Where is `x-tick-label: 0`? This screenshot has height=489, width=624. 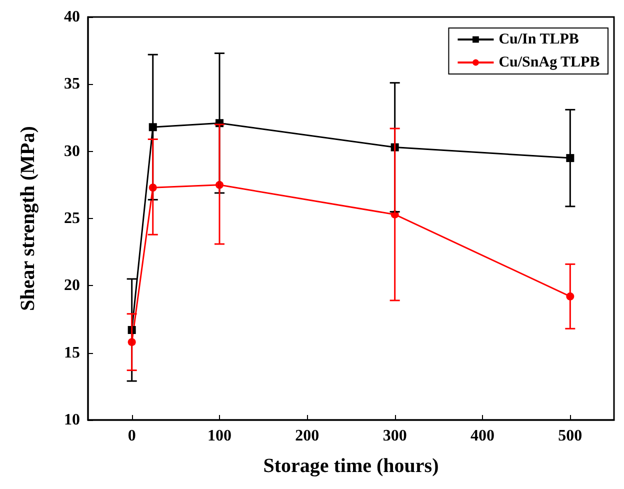 x-tick-label: 0 is located at coordinates (132, 436).